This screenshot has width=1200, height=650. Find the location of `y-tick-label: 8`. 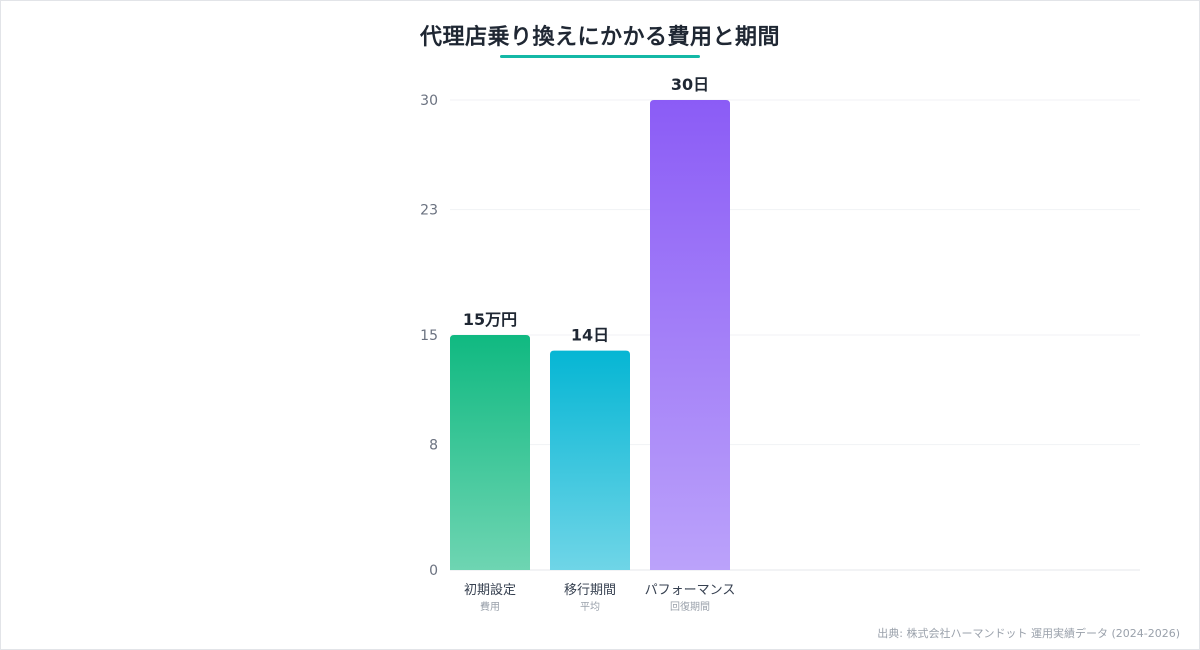

y-tick-label: 8 is located at coordinates (433, 446).